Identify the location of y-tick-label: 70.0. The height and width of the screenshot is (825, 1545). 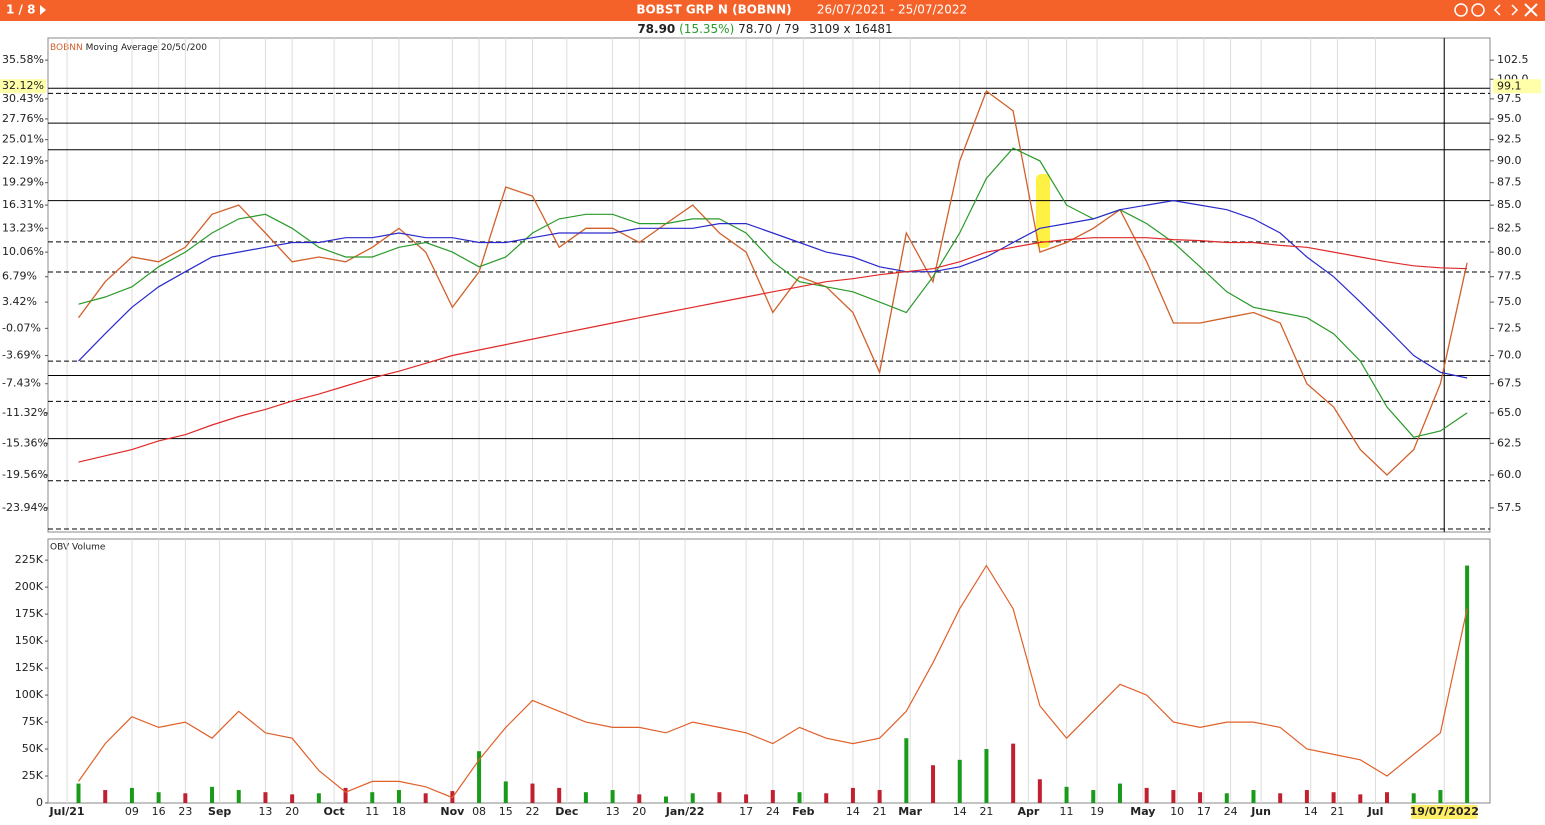
(1509, 355).